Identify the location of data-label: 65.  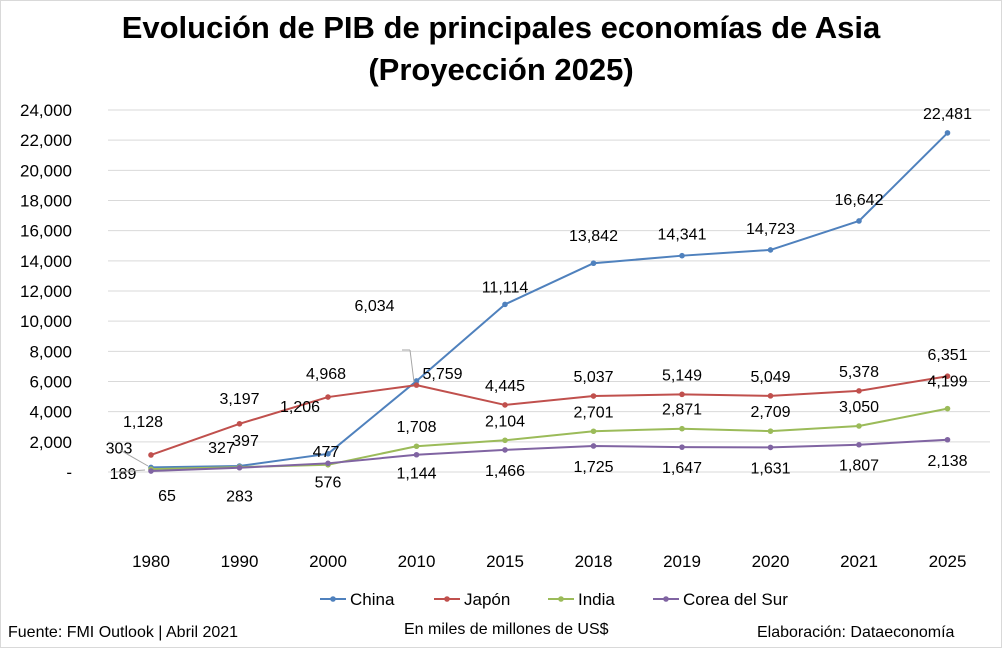
(167, 496).